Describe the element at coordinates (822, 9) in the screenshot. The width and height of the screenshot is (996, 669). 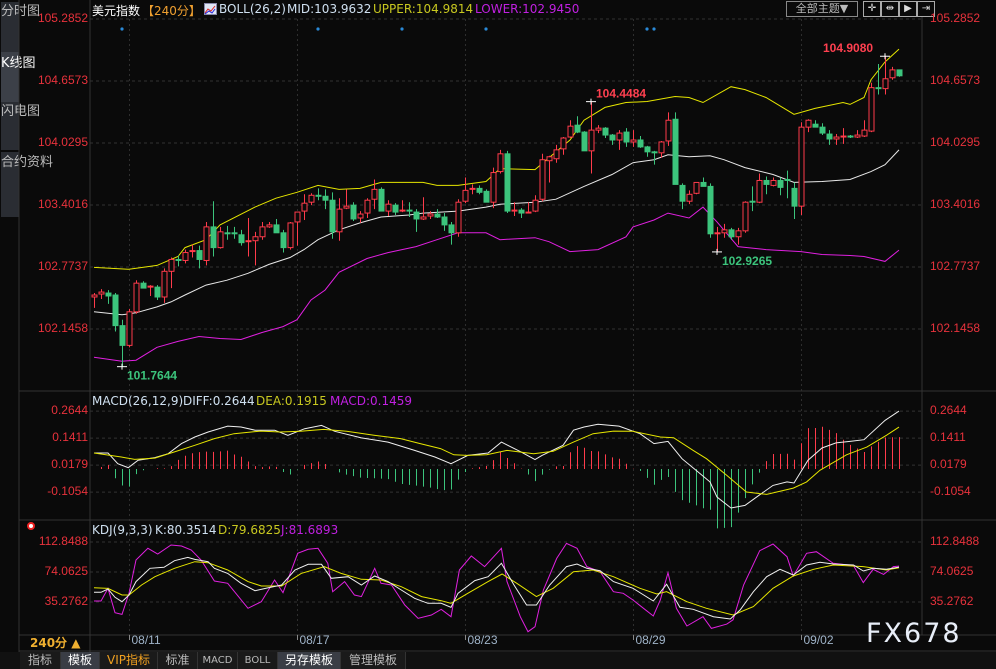
I see `theme-select: 全部主题▼` at that location.